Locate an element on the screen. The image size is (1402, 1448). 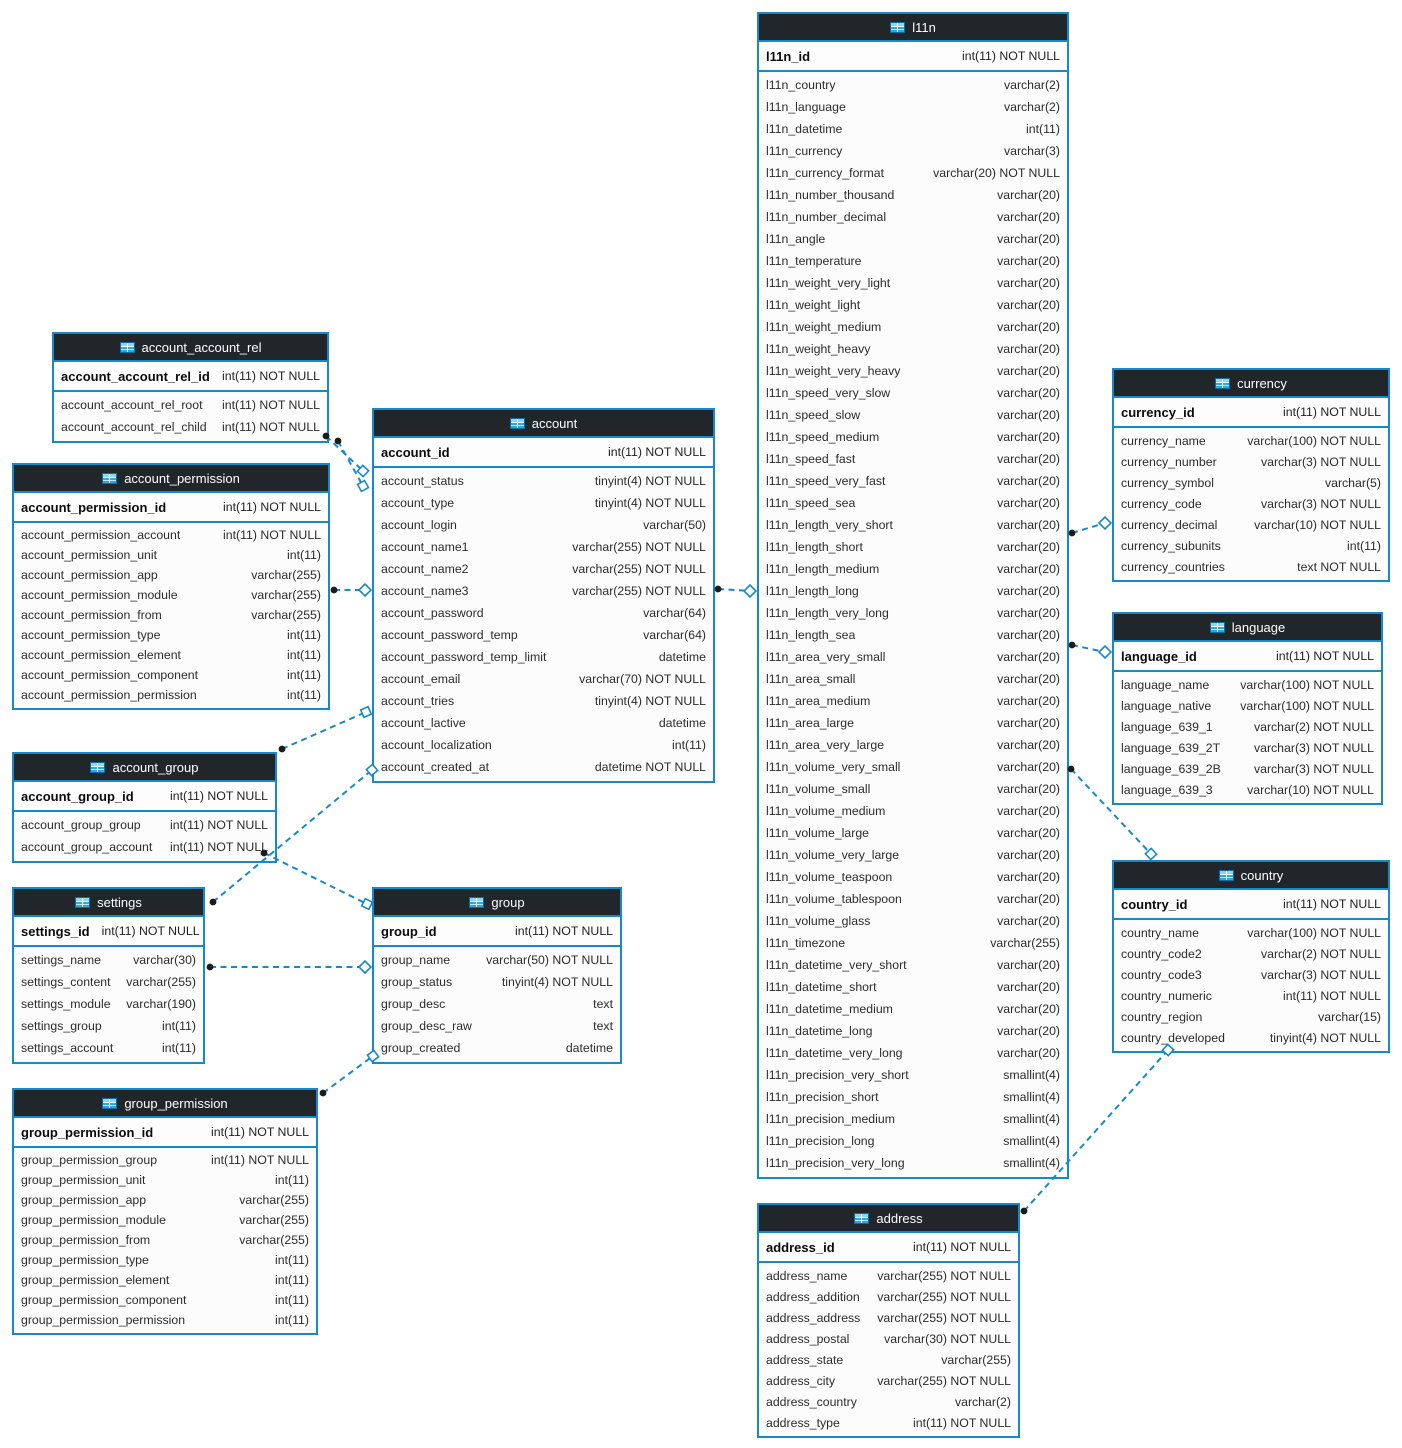
table-header: account_permission is located at coordinates (171, 479).